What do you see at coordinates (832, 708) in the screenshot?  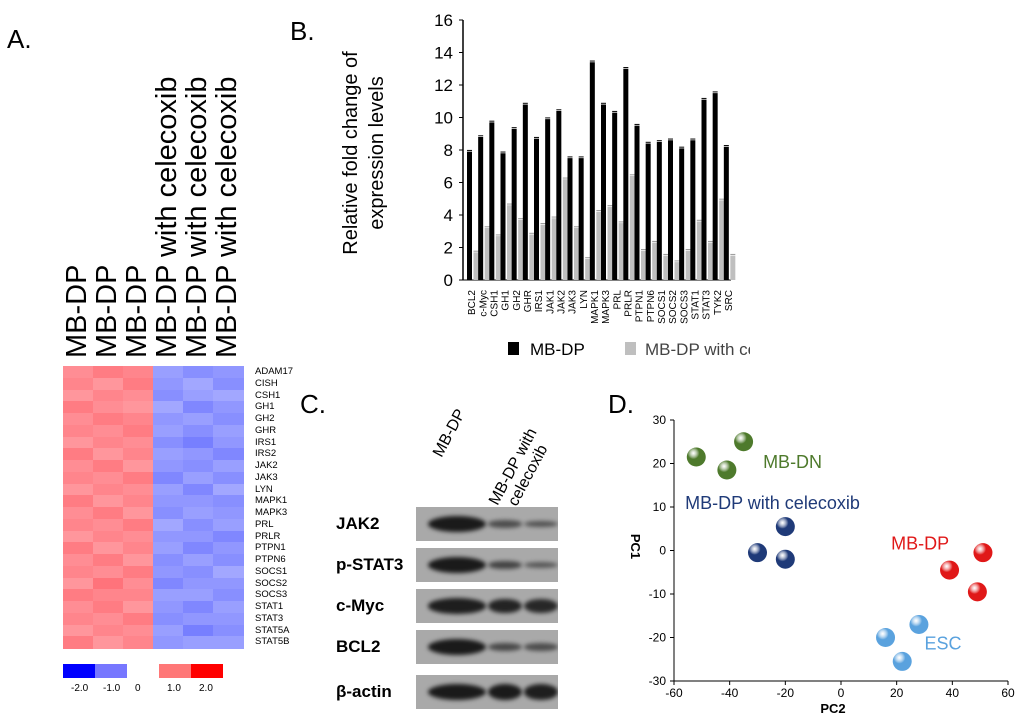 I see `pca-x-label: PC2` at bounding box center [832, 708].